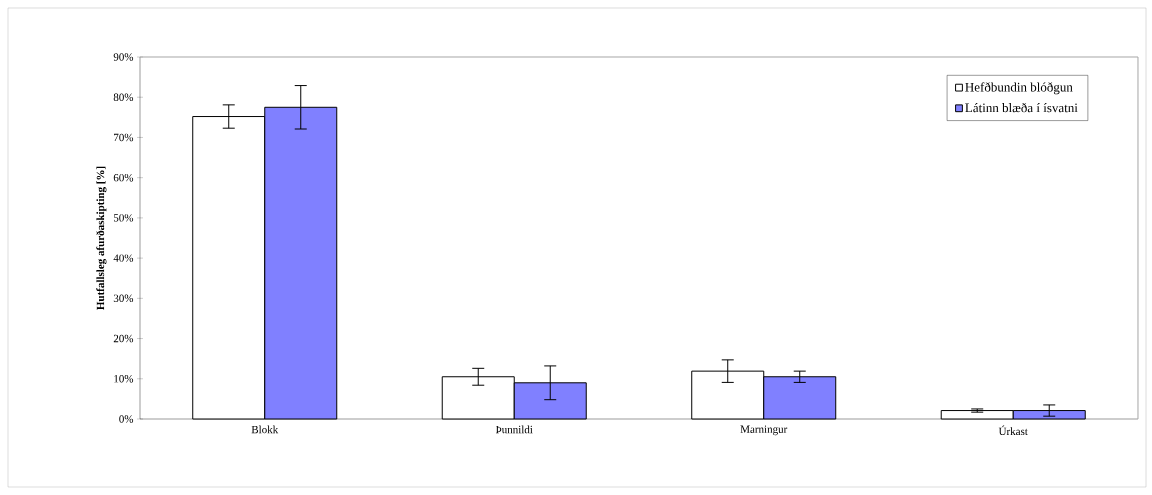  I want to click on x-tick-label: Marningur, so click(764, 430).